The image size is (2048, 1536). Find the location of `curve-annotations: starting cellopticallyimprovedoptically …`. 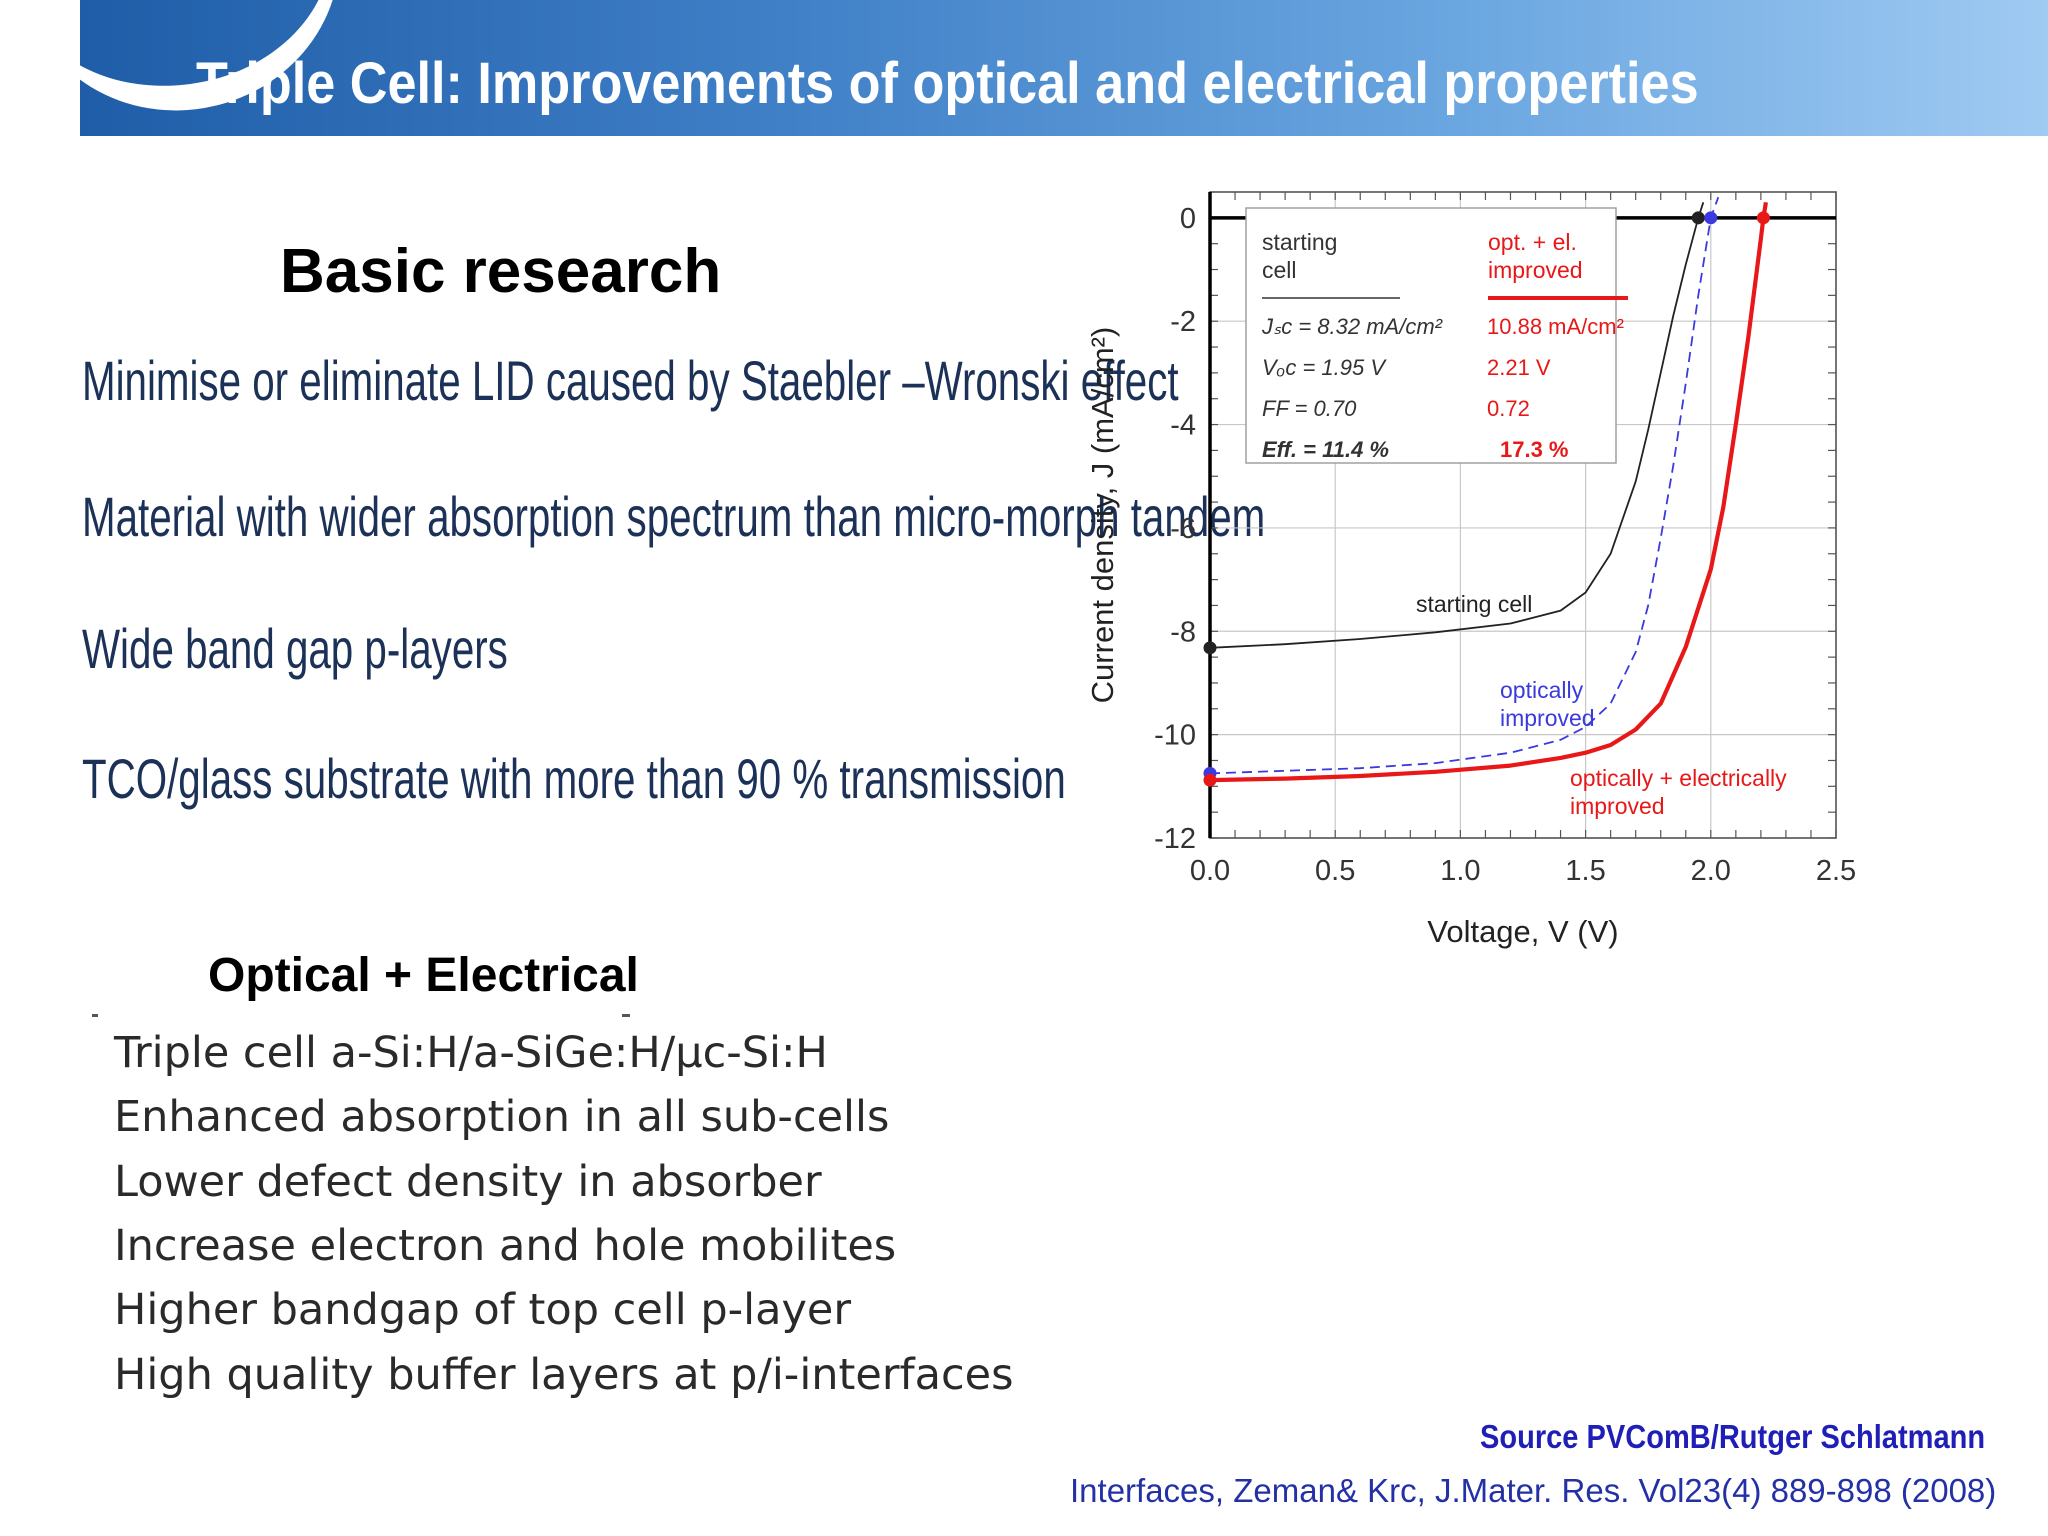

curve-annotations: starting cellopticallyimprovedoptically … is located at coordinates (1601, 705).